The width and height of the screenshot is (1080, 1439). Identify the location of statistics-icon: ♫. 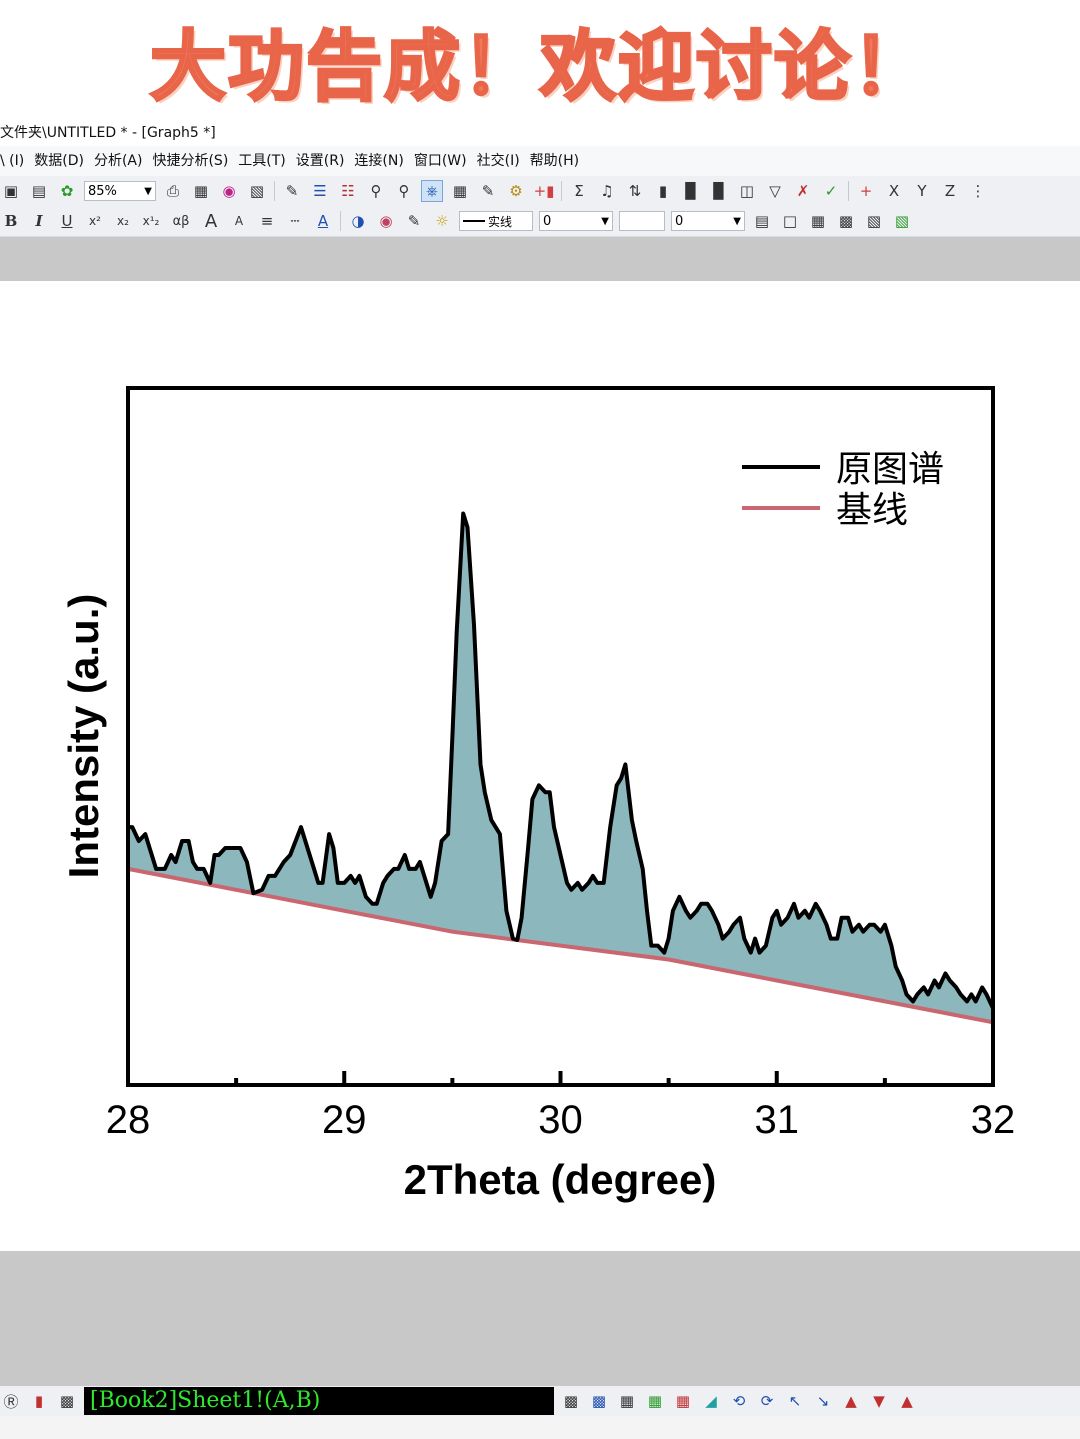
(607, 191).